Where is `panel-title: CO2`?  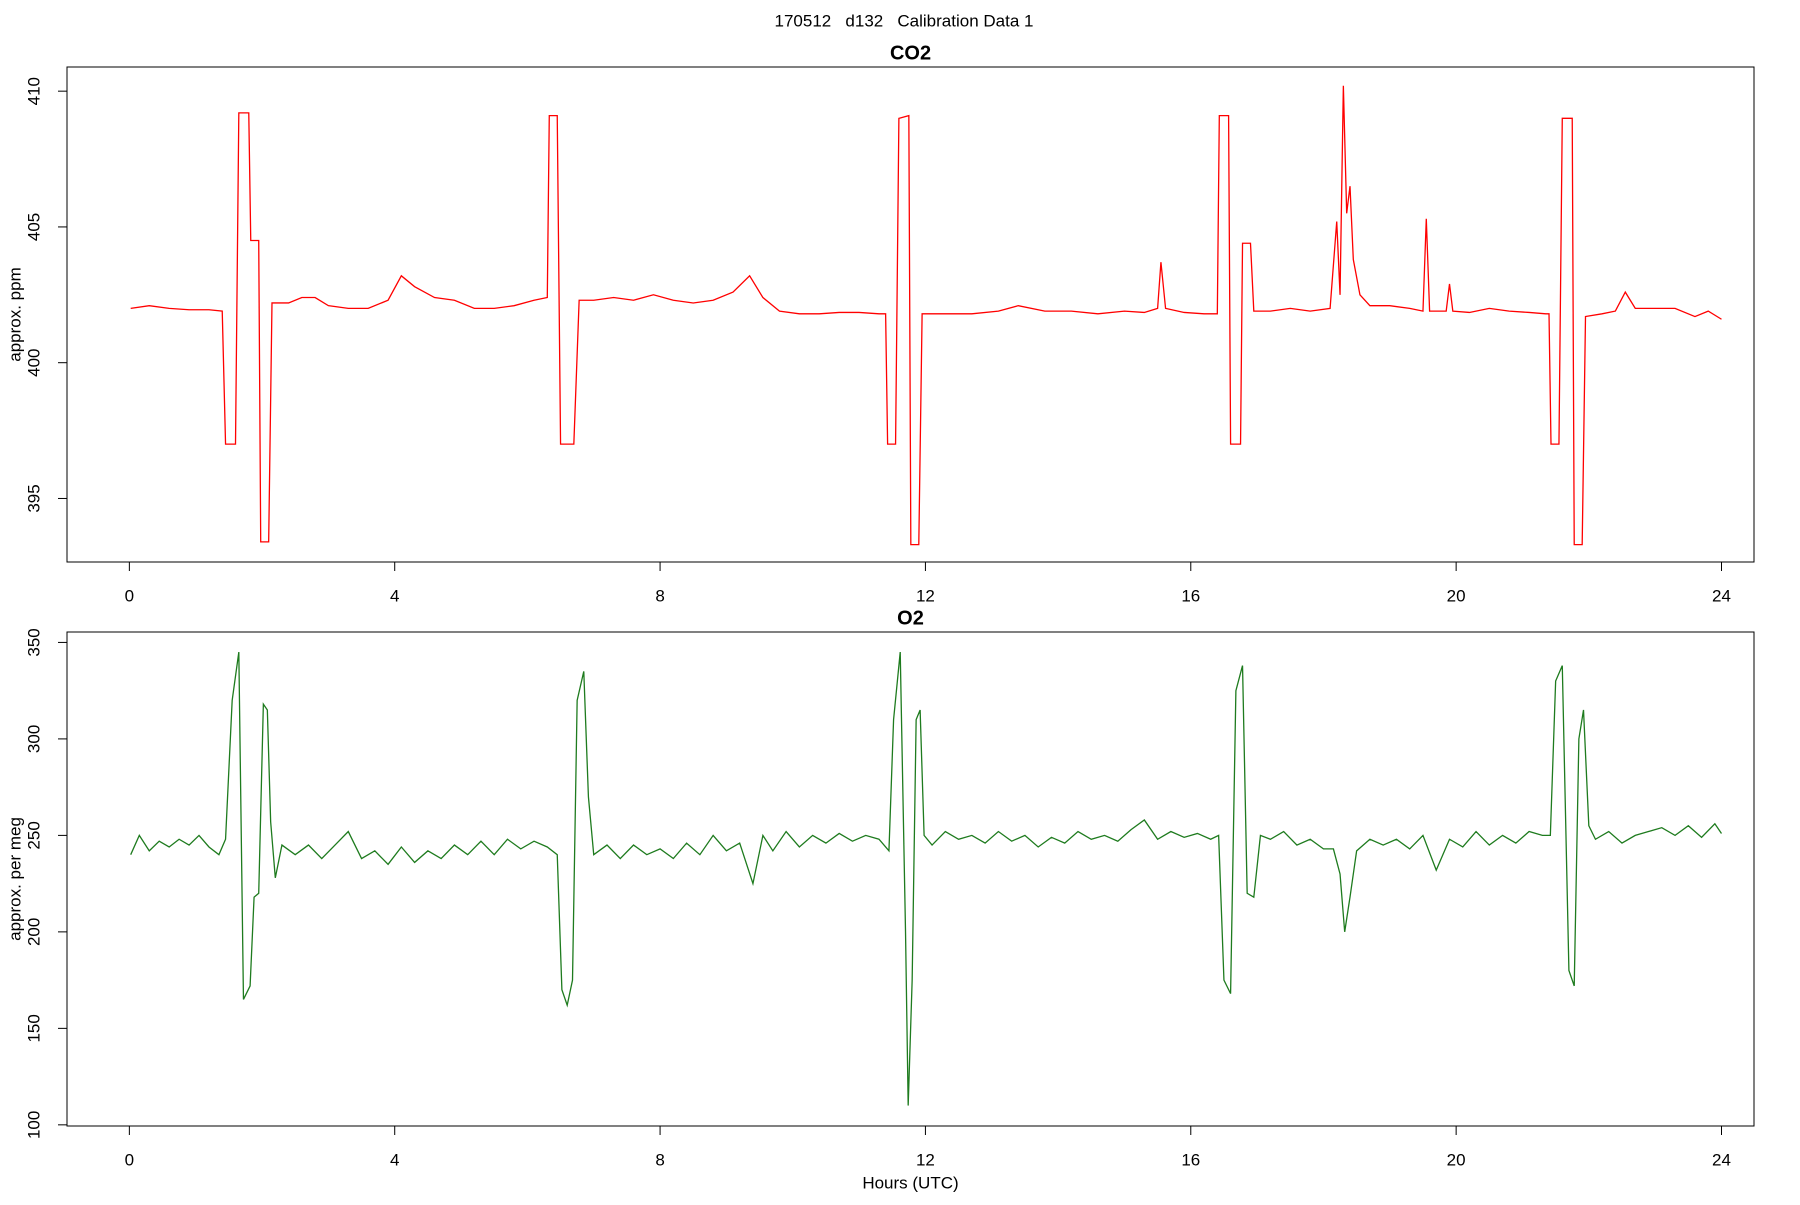 panel-title: CO2 is located at coordinates (910, 53).